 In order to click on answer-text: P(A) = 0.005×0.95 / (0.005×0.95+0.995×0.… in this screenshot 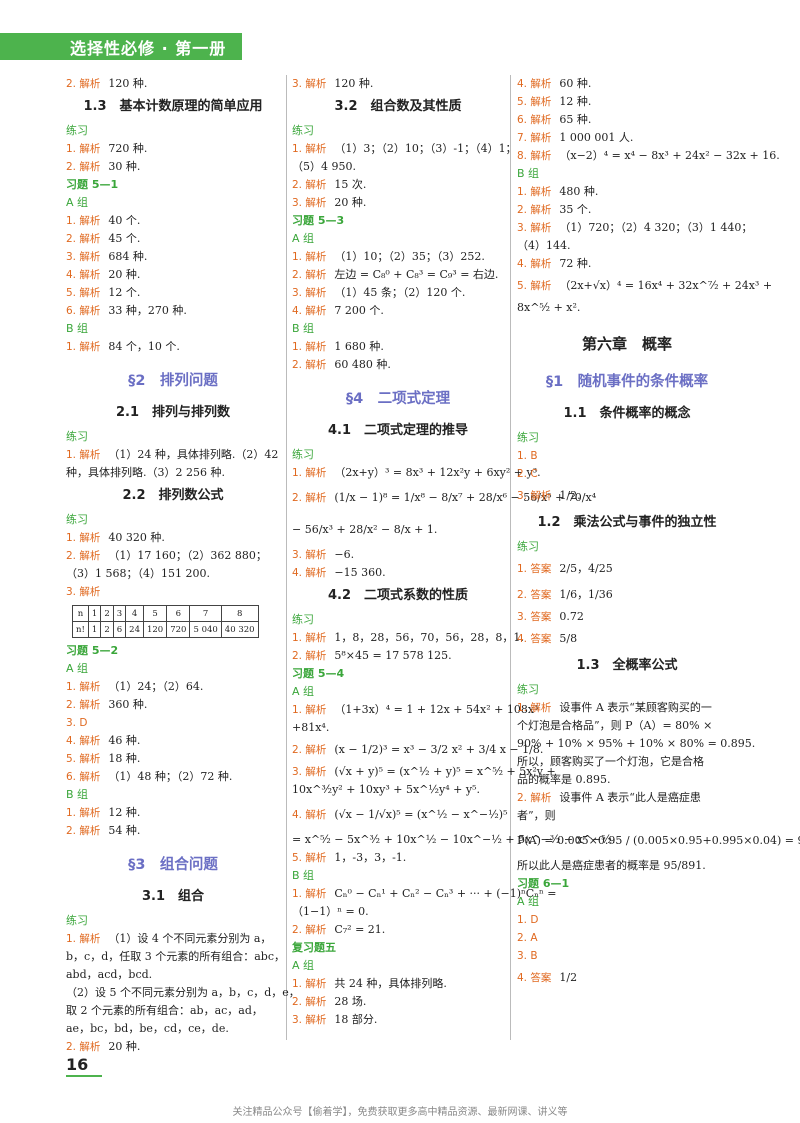, I will do `click(658, 840)`.